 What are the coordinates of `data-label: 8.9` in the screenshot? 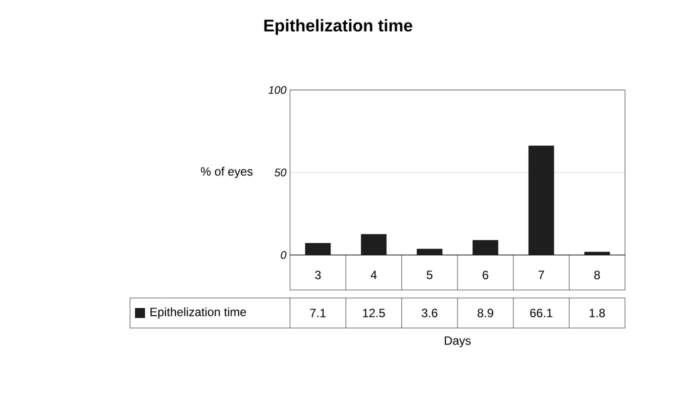 It's located at (486, 313).